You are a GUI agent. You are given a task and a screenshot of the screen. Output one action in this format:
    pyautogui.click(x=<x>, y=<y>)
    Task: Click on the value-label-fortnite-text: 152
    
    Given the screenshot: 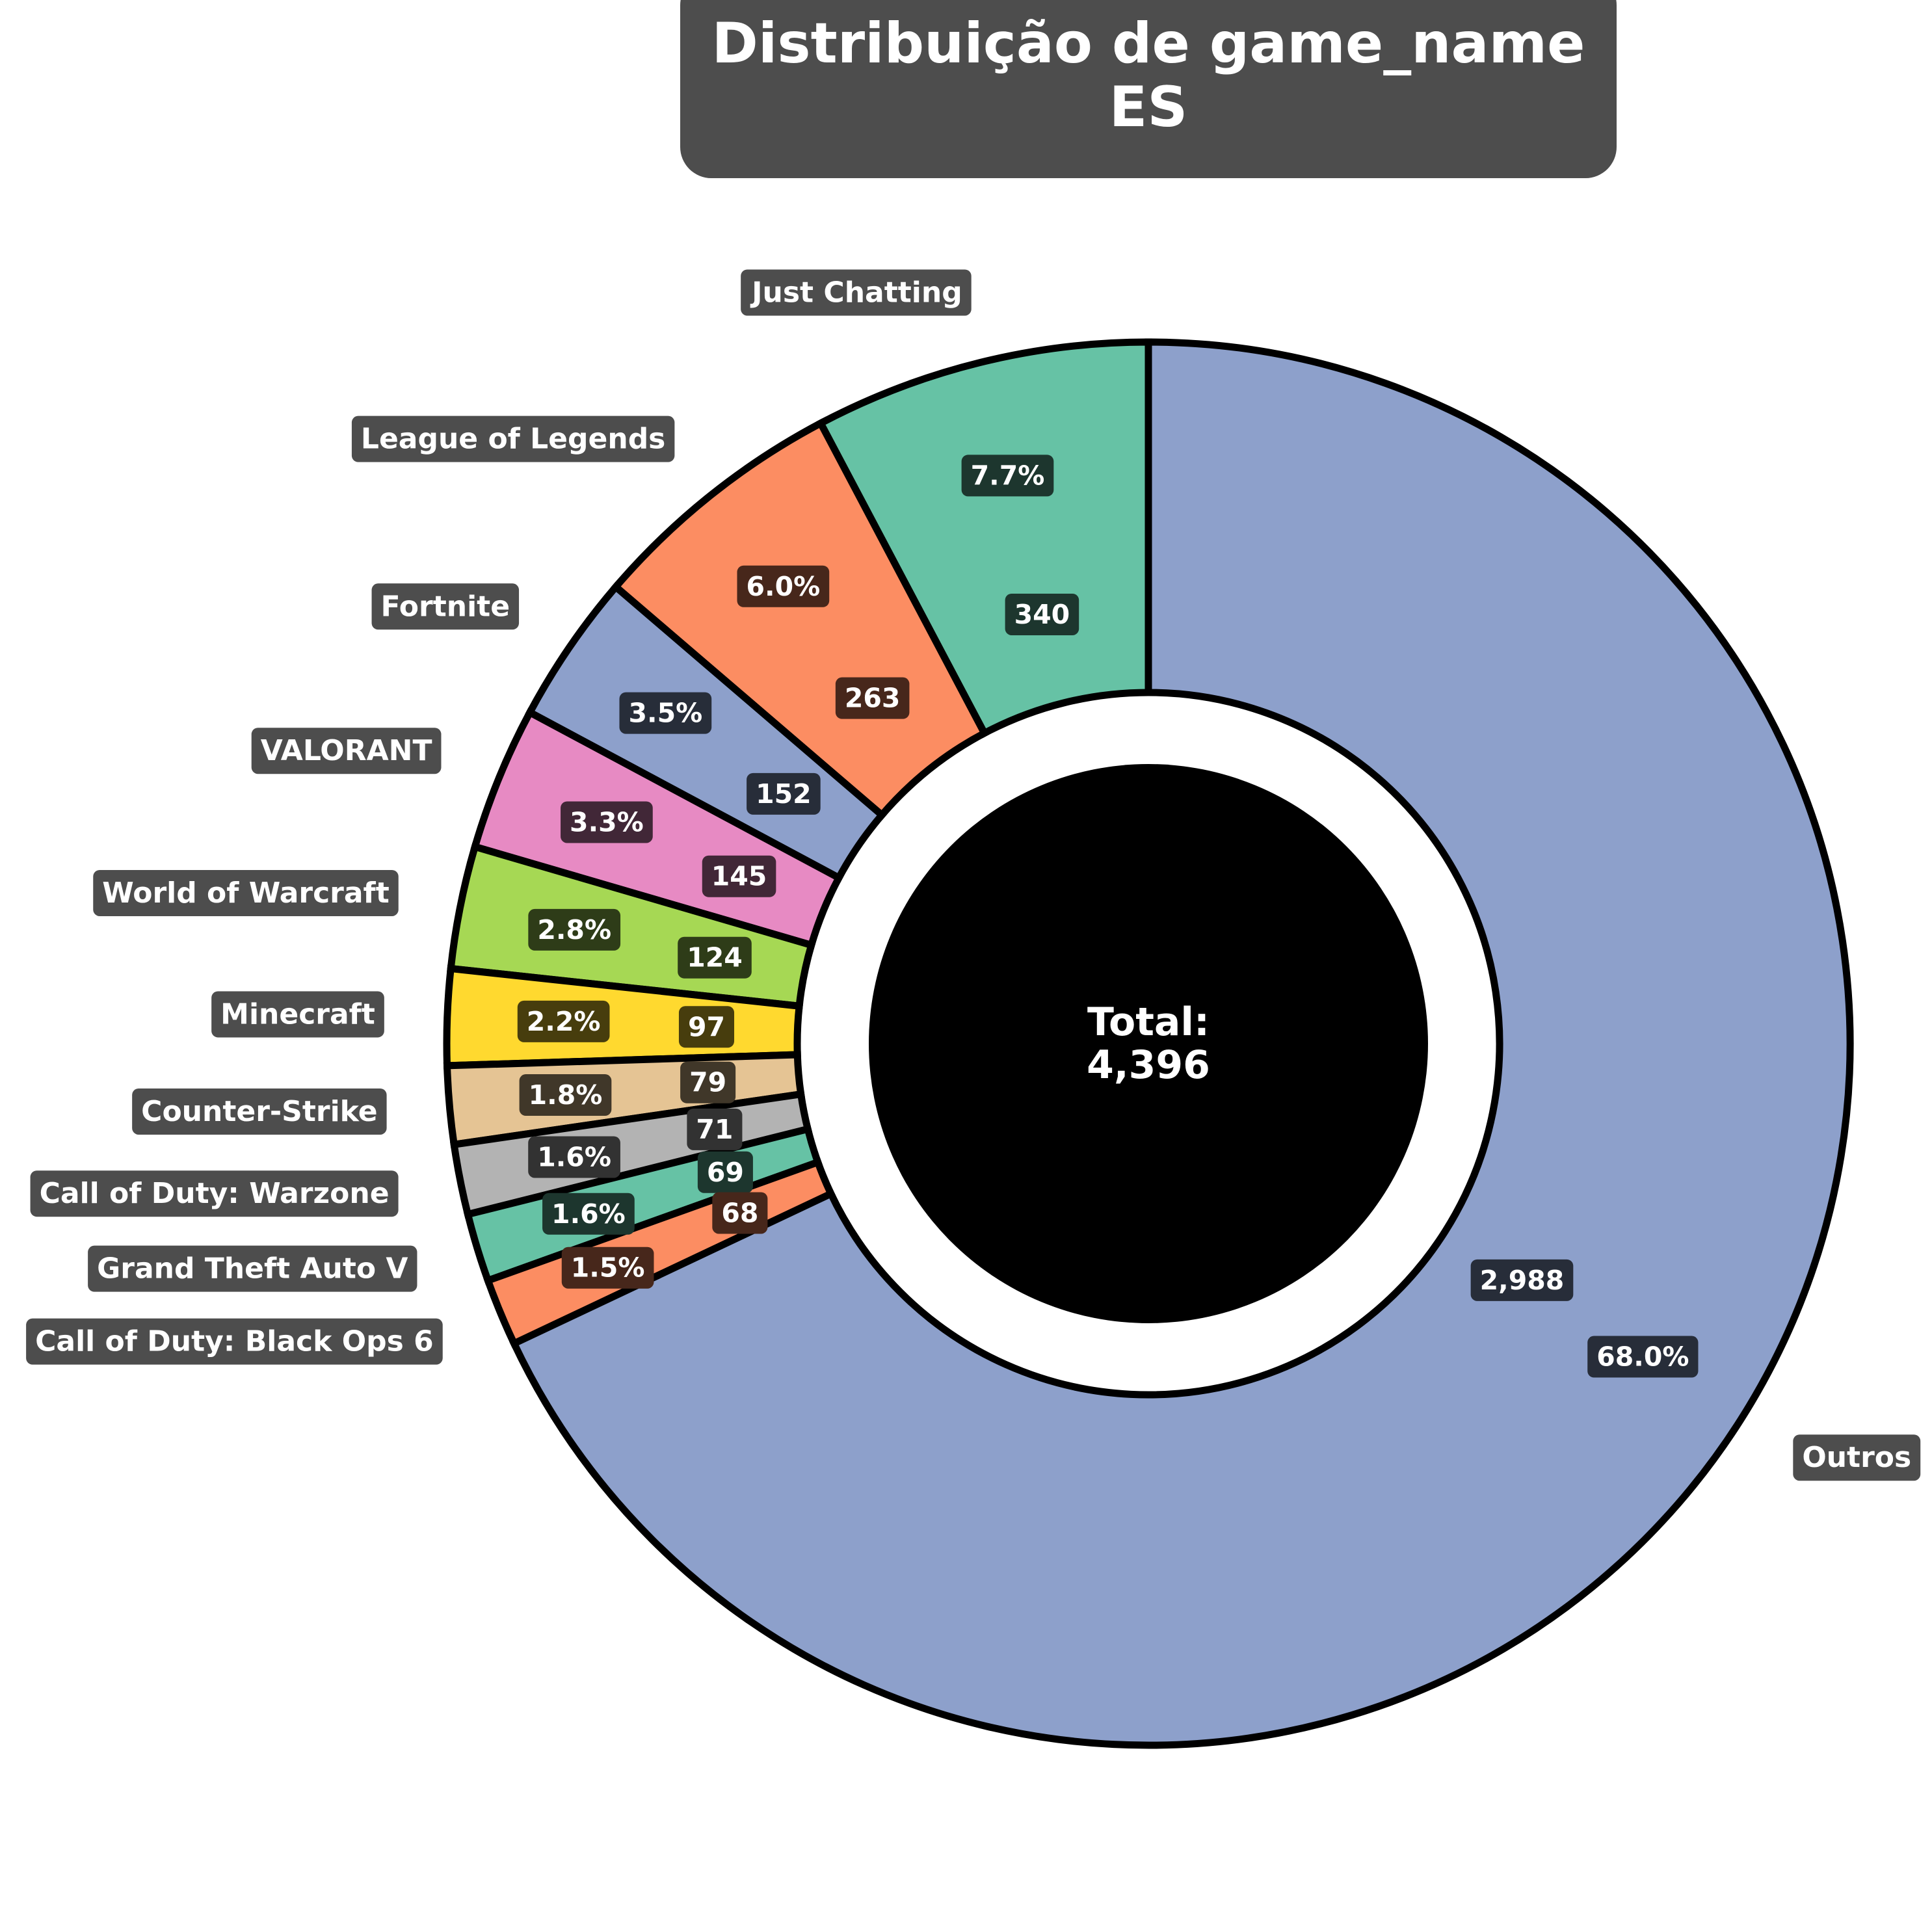 What is the action you would take?
    pyautogui.click(x=784, y=794)
    